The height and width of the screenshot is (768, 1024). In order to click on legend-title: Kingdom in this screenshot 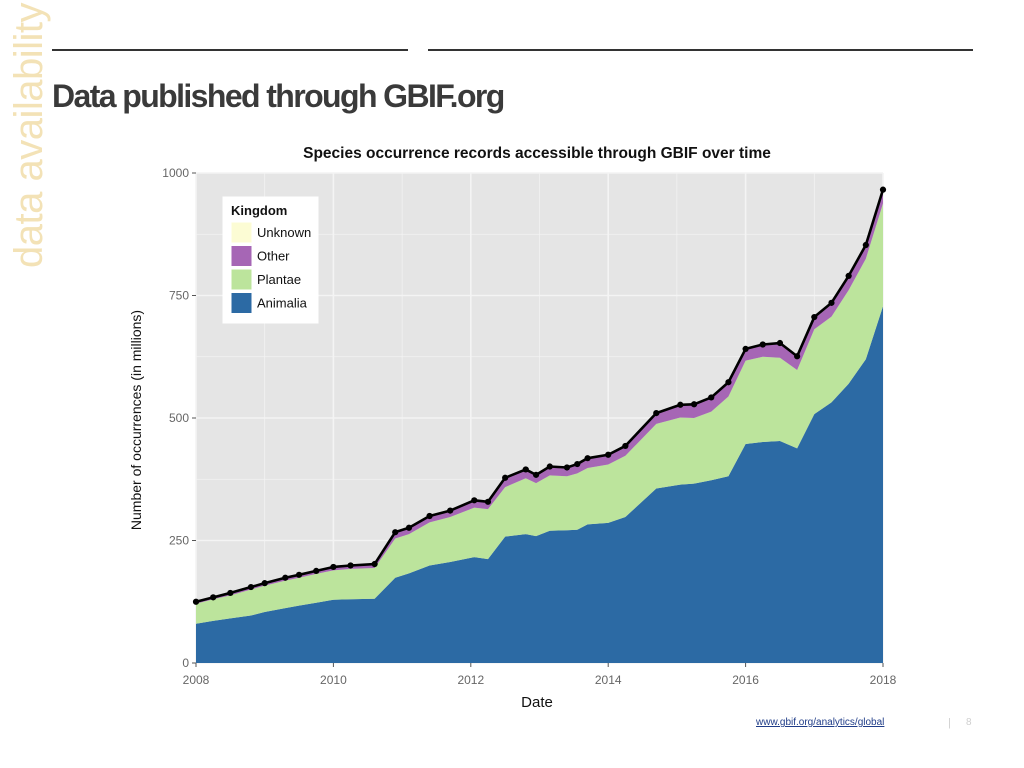, I will do `click(259, 210)`.